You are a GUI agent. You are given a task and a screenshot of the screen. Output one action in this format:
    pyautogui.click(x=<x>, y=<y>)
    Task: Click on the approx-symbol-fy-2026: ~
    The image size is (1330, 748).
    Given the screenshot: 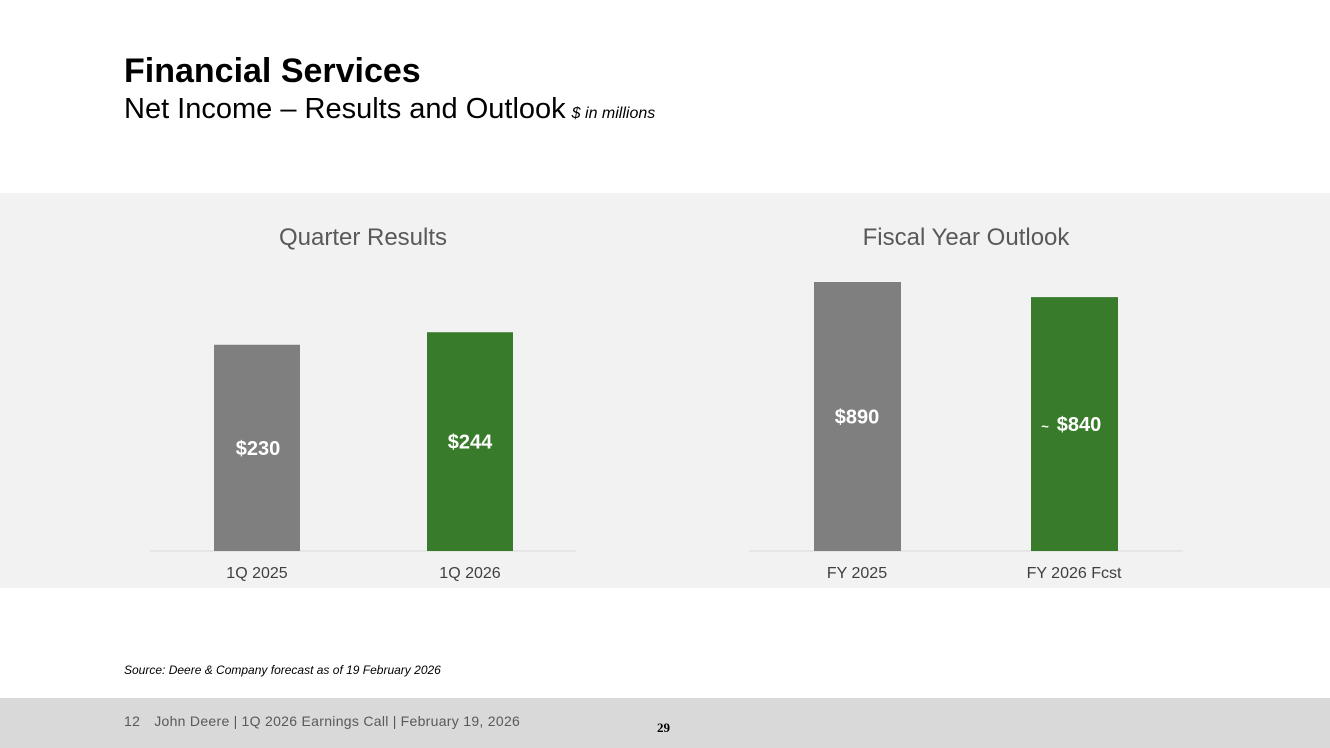 What is the action you would take?
    pyautogui.click(x=1045, y=426)
    